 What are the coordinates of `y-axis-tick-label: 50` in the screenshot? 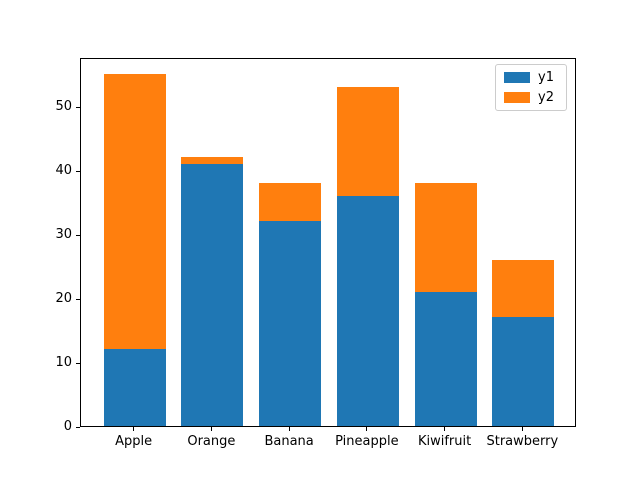 It's located at (63, 107).